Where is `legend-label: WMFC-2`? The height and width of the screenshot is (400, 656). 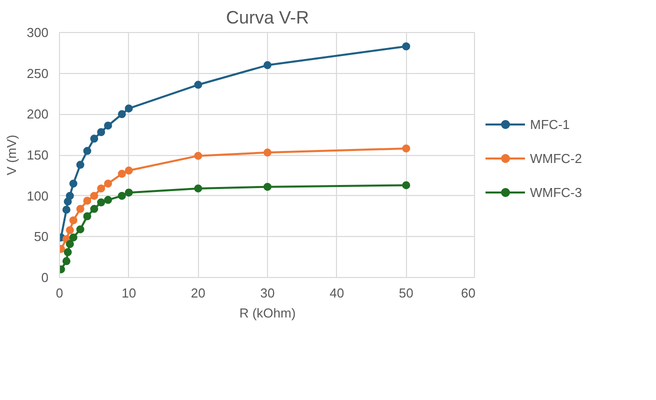
legend-label: WMFC-2 is located at coordinates (556, 158).